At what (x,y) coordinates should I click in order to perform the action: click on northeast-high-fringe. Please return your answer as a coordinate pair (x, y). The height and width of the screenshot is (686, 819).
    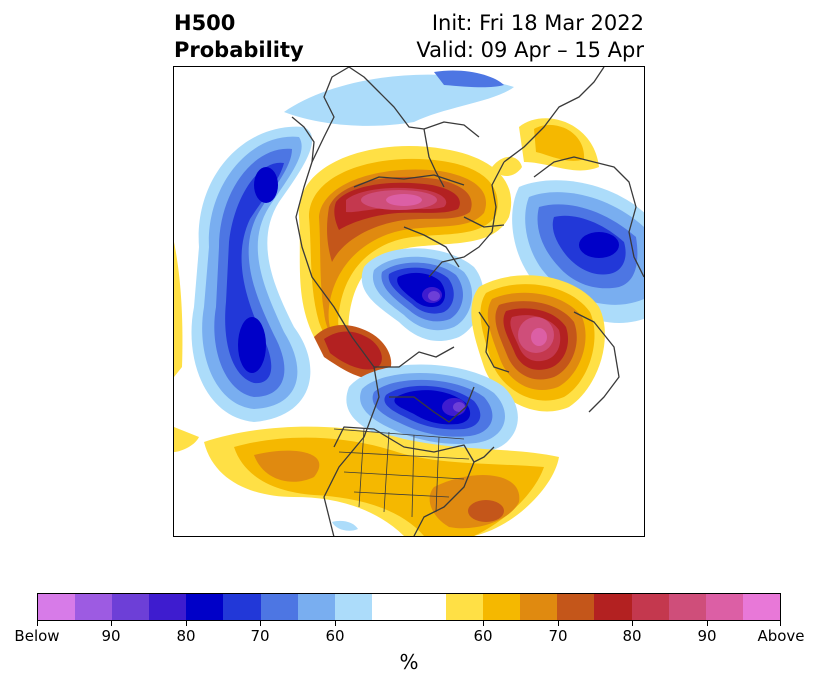
    Looking at the image, I should click on (545, 147).